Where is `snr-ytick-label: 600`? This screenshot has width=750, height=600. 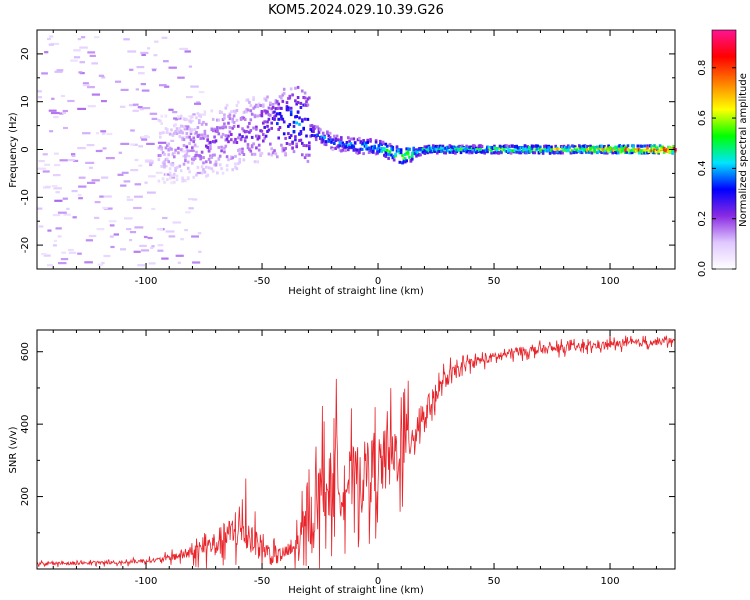
snr-ytick-label: 600 is located at coordinates (25, 351).